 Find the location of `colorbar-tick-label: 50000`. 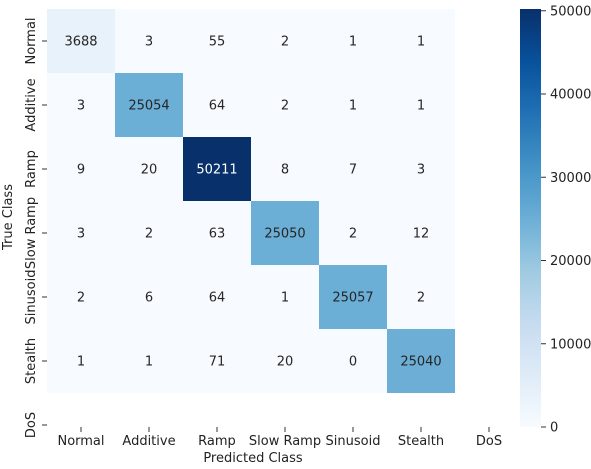

colorbar-tick-label: 50000 is located at coordinates (570, 11).